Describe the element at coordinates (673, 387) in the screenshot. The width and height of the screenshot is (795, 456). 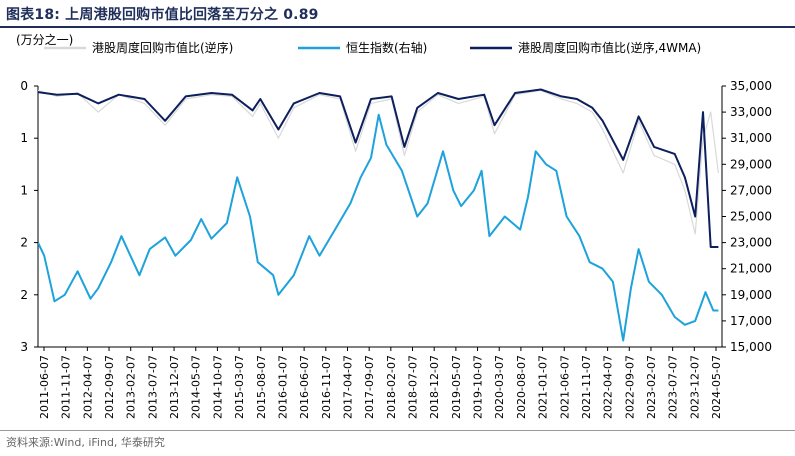
I see `x-tick-label-29: 2023-07-07` at that location.